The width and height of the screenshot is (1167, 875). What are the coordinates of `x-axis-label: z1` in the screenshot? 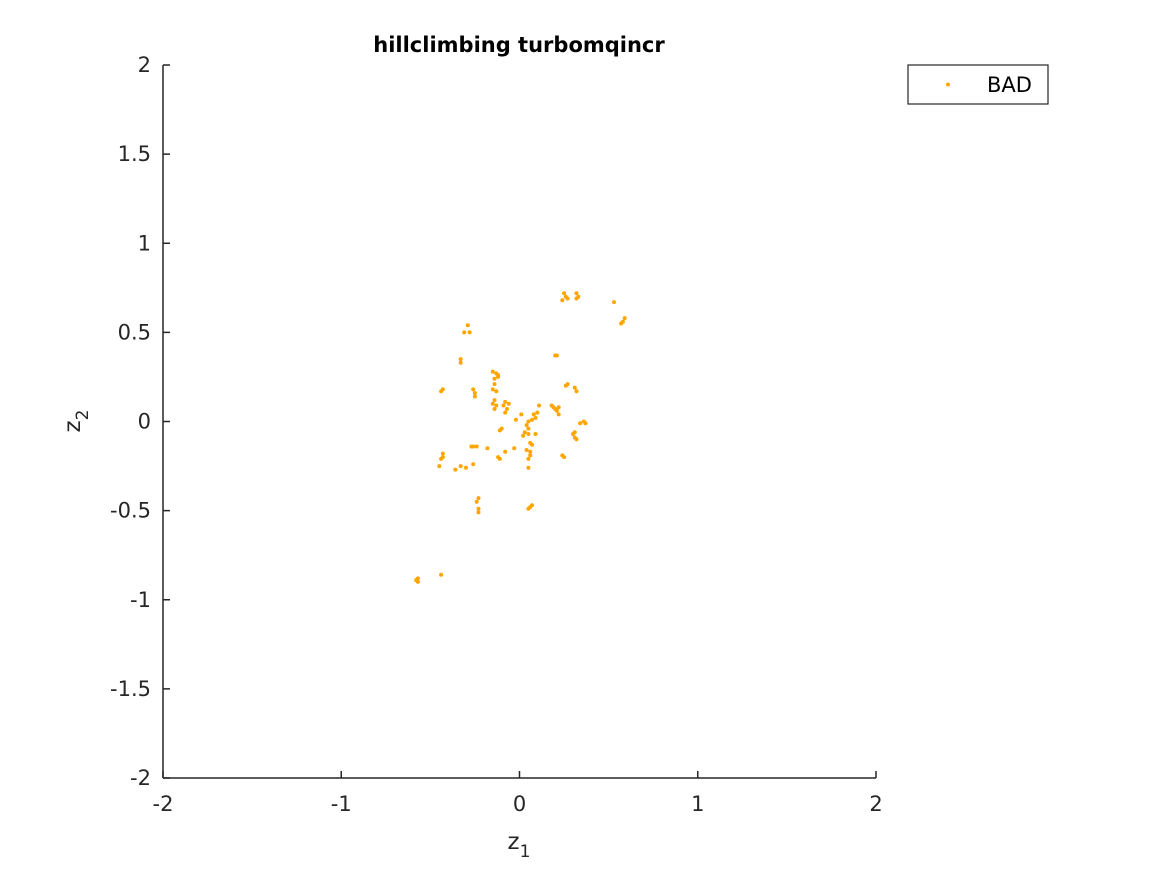 It's located at (519, 845).